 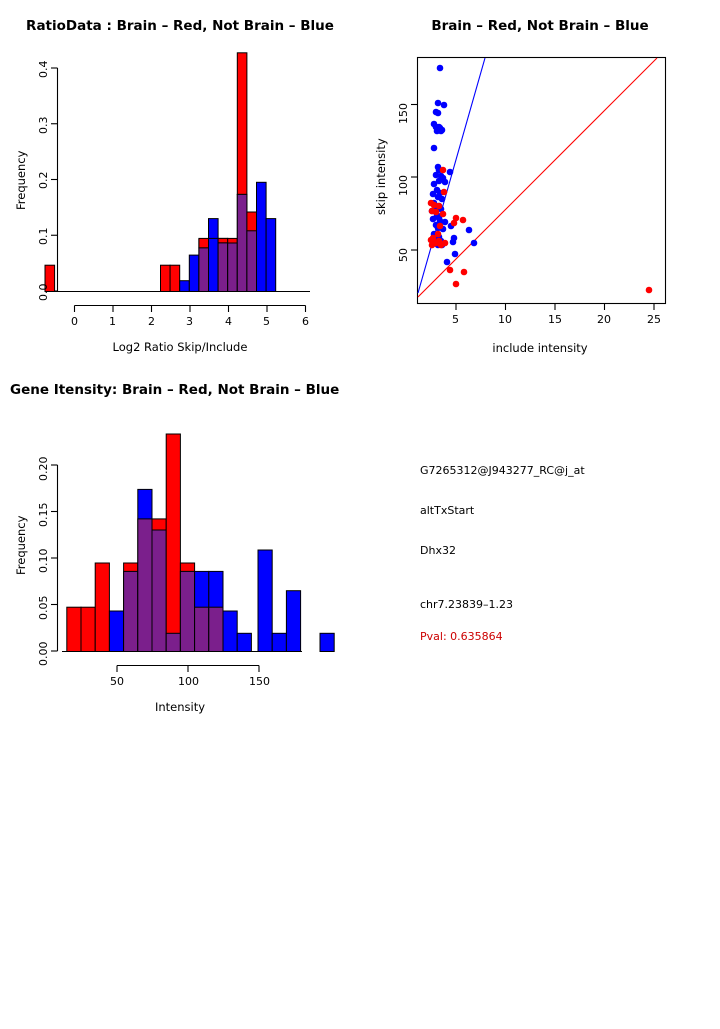 What do you see at coordinates (505, 319) in the screenshot?
I see `scatter-xtick-1: 10` at bounding box center [505, 319].